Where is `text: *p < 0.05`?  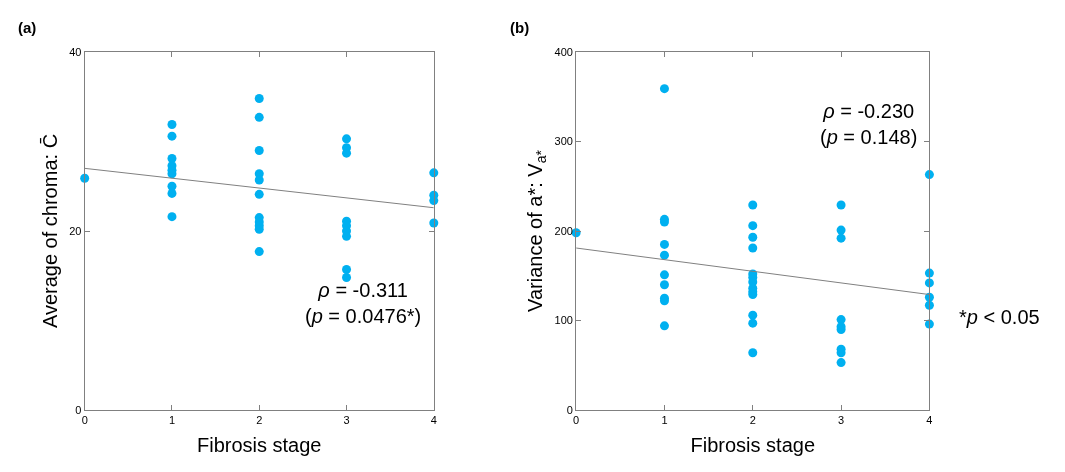
text: *p < 0.05 is located at coordinates (999, 317).